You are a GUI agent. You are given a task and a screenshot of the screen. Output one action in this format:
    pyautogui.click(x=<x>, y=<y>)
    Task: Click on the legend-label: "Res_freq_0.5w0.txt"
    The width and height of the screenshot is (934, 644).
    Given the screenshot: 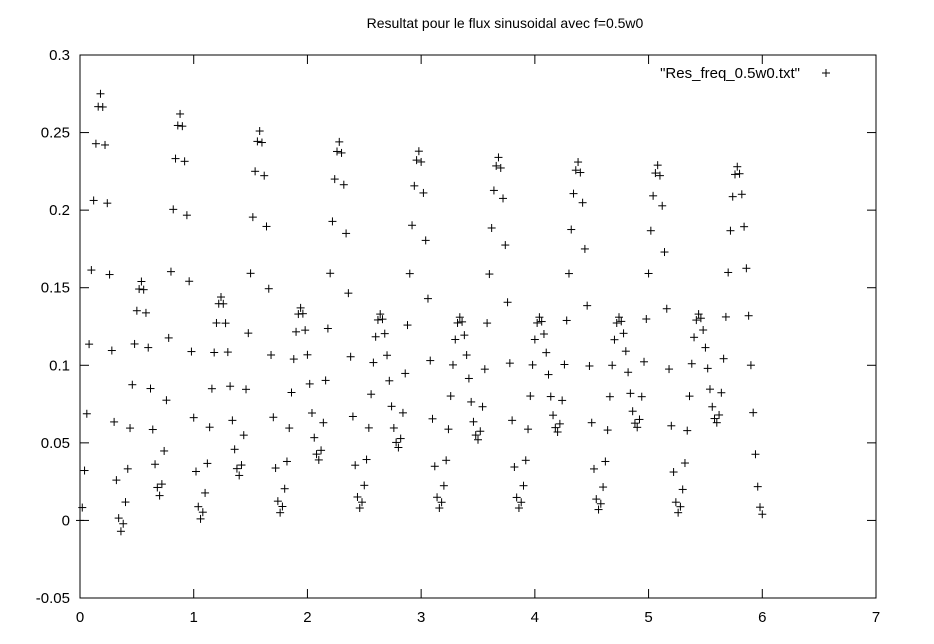 What is the action you would take?
    pyautogui.click(x=730, y=73)
    